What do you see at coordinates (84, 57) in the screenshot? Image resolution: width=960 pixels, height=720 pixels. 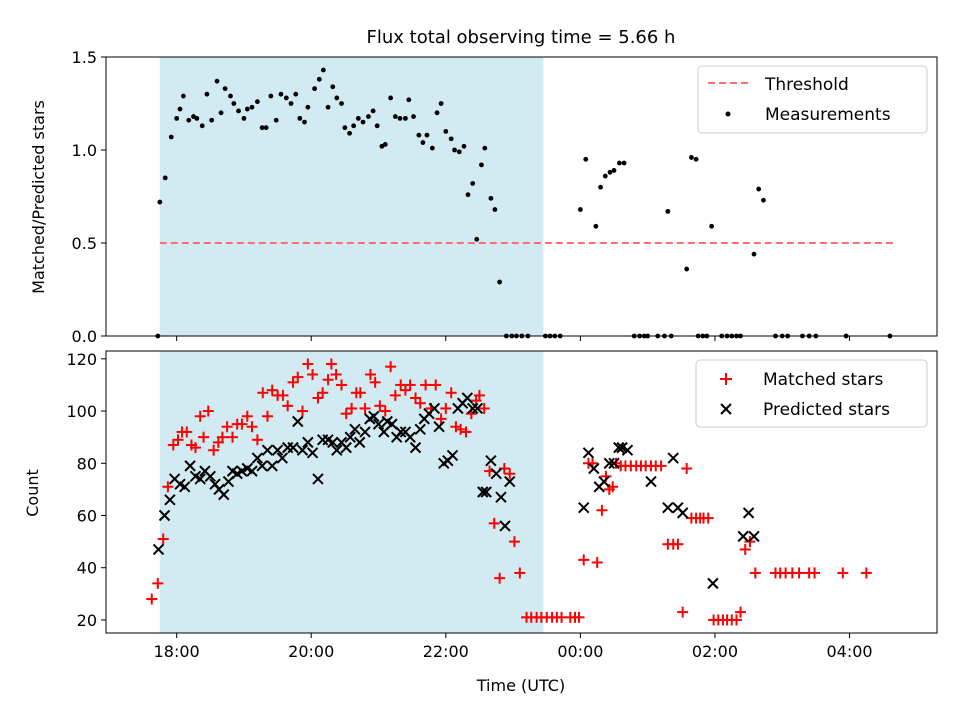 I see `y-tick-label: 1.5` at bounding box center [84, 57].